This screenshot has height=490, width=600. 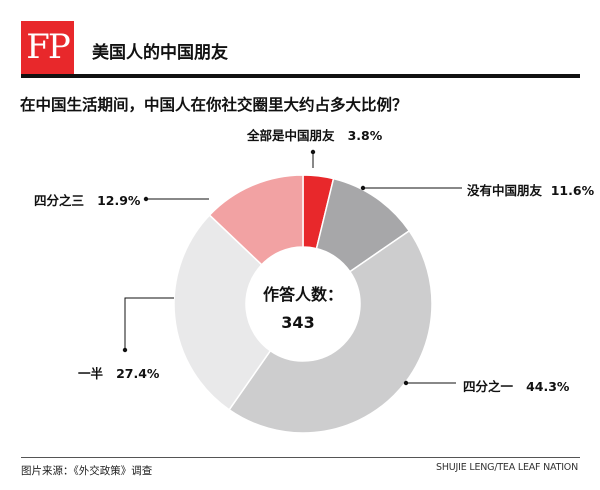 What do you see at coordinates (330, 331) in the screenshot?
I see `slice-quarter` at bounding box center [330, 331].